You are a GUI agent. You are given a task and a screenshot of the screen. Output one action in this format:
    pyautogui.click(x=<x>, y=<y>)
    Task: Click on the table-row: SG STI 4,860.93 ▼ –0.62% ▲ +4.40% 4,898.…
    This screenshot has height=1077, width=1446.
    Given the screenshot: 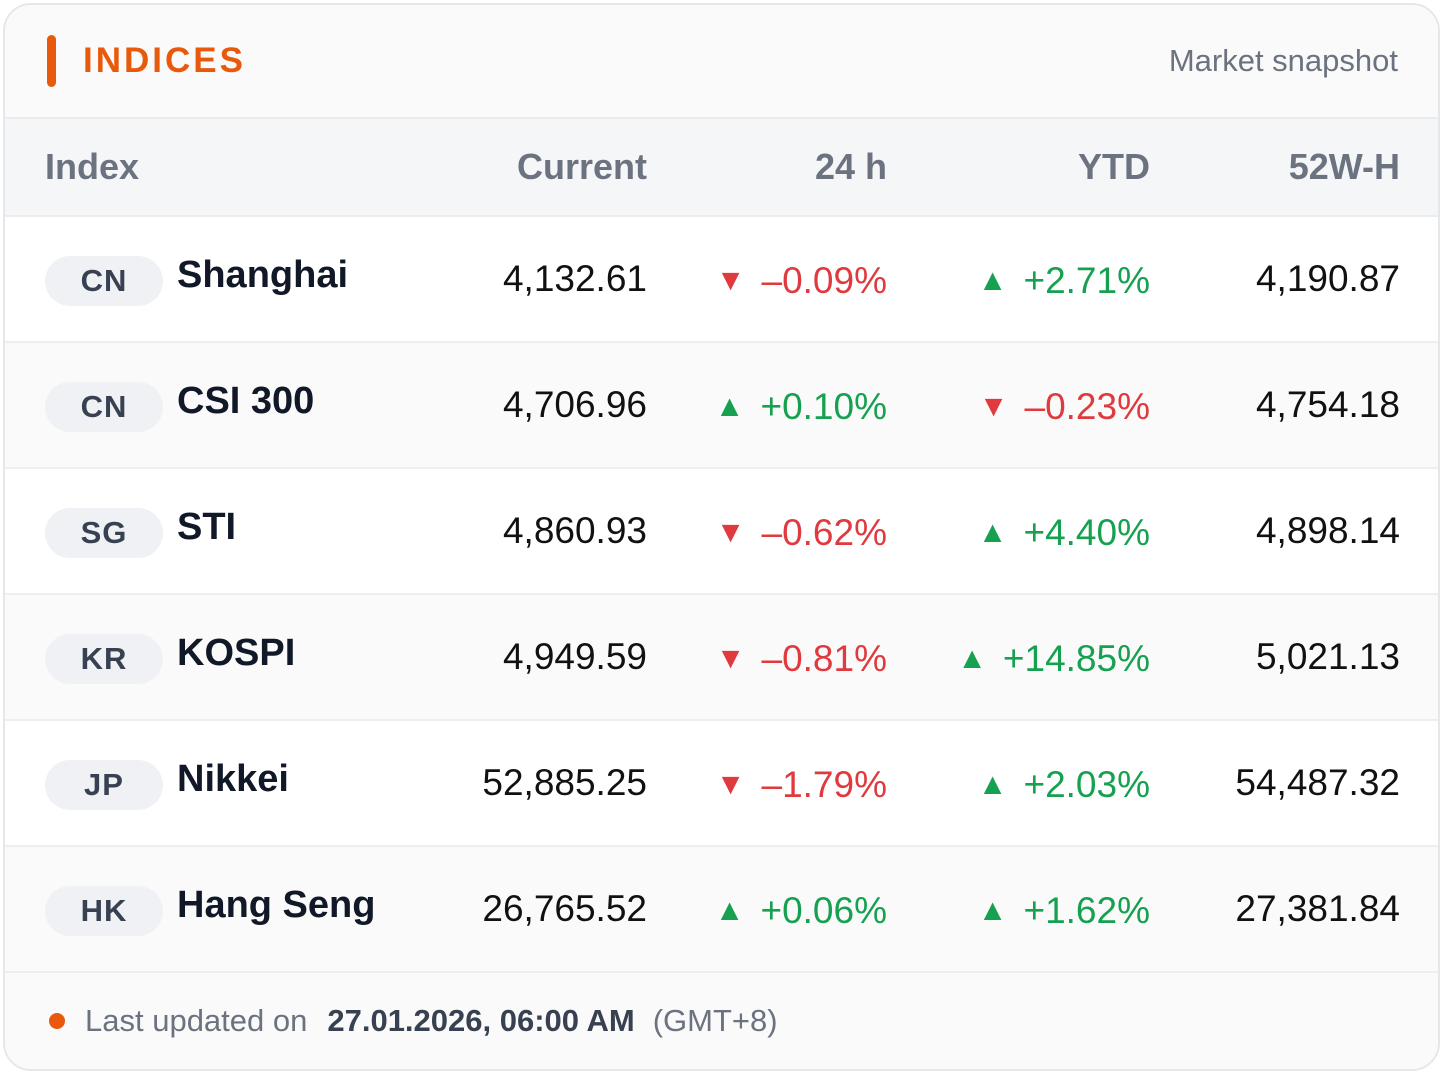 What is the action you would take?
    pyautogui.click(x=721, y=532)
    